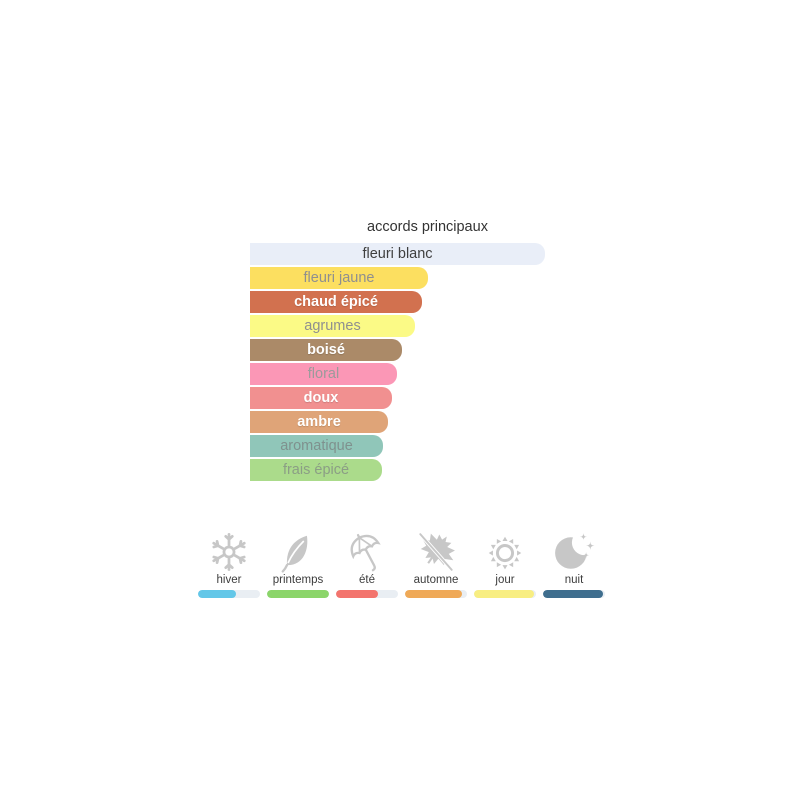 The image size is (800, 800). I want to click on season-label: hiver, so click(229, 580).